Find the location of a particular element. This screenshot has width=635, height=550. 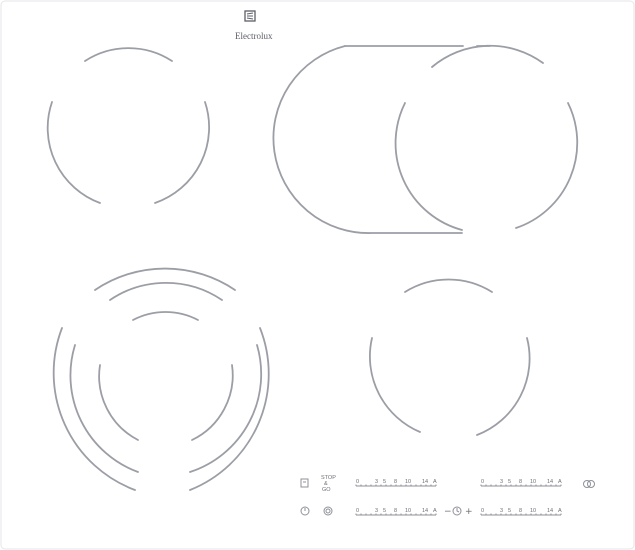

oval-zone-button is located at coordinates (589, 484).